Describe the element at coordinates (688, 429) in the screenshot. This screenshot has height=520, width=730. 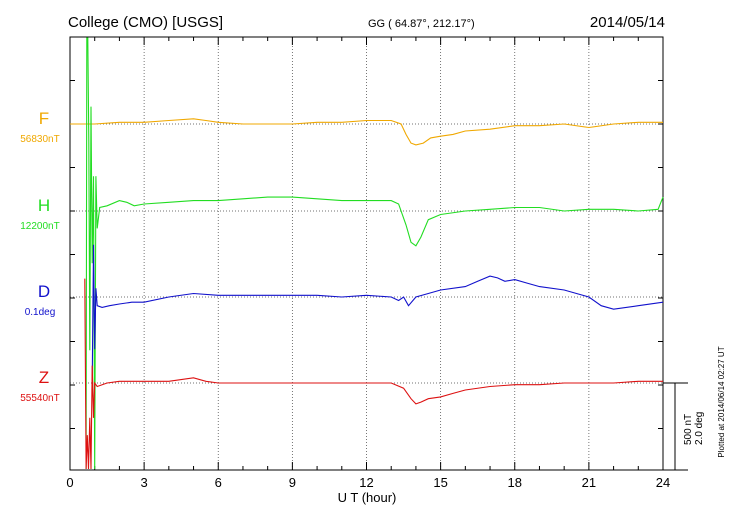
I see `scale-bar-nt: 500 nT` at that location.